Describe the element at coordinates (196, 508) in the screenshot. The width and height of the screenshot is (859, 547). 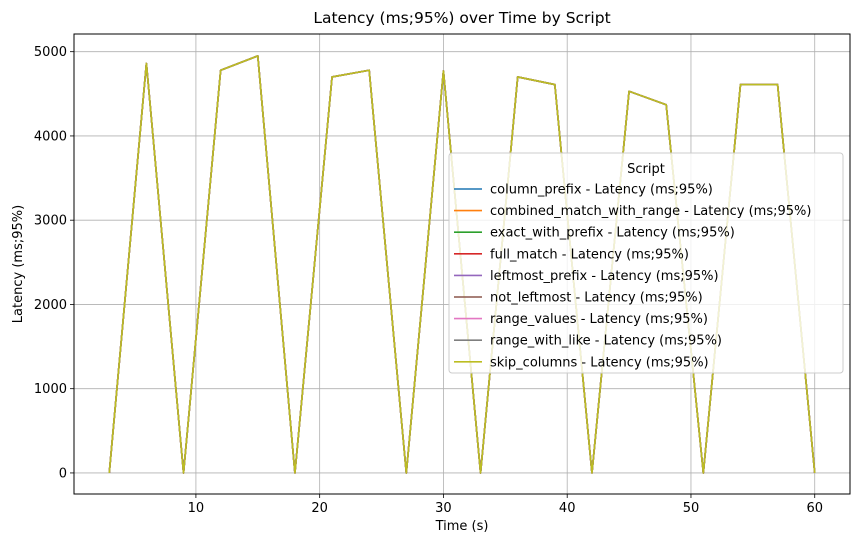
I see `x-tick-label: 10` at that location.